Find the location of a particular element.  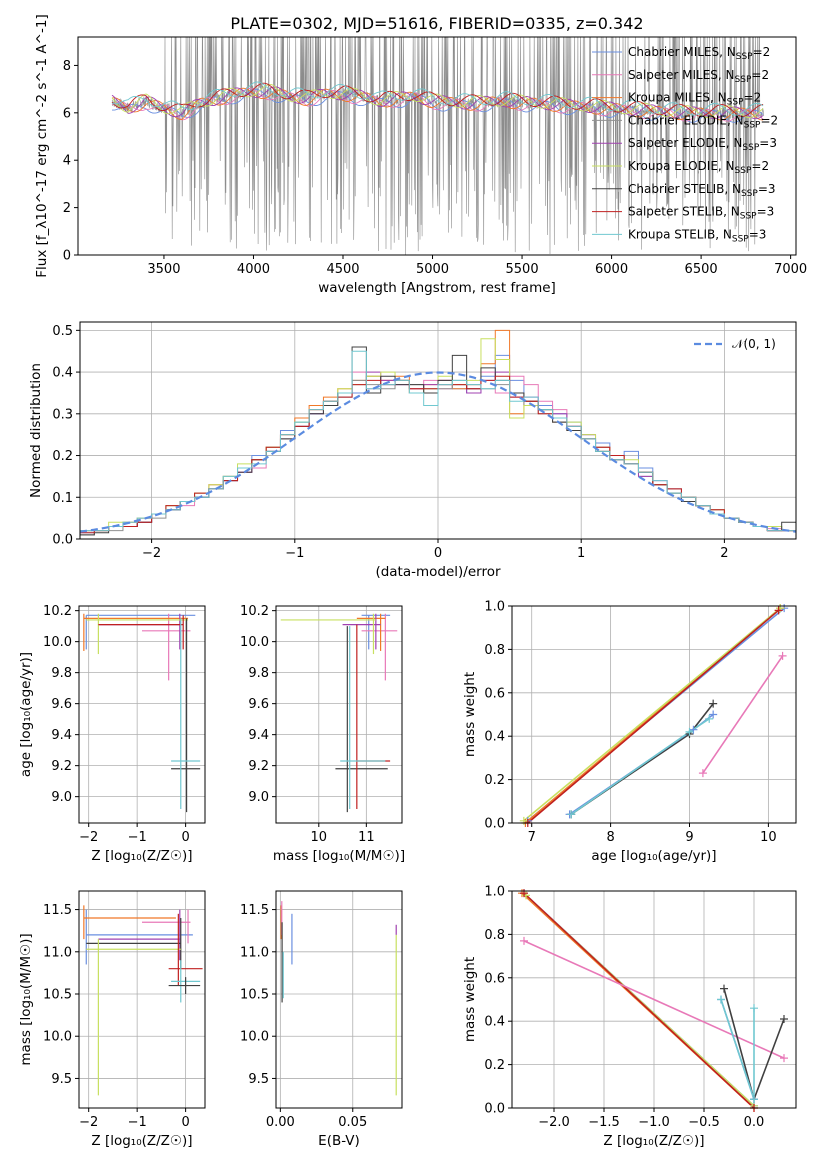

x-tick-label: 7 is located at coordinates (532, 837).